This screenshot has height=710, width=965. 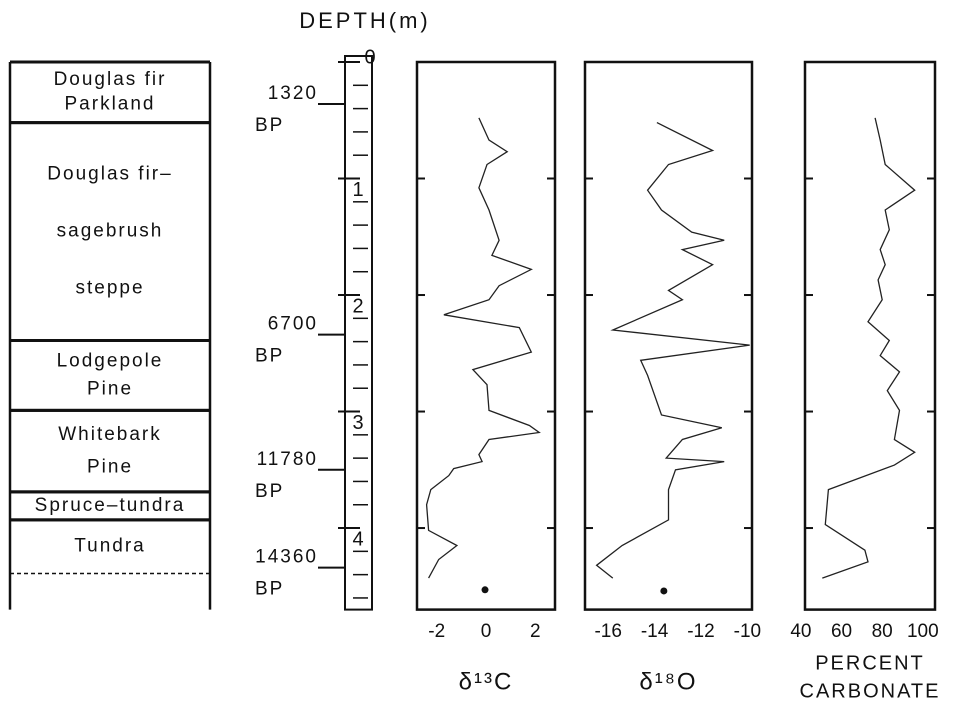 I want to click on zone-label: Spruce–tundra, so click(x=110, y=505).